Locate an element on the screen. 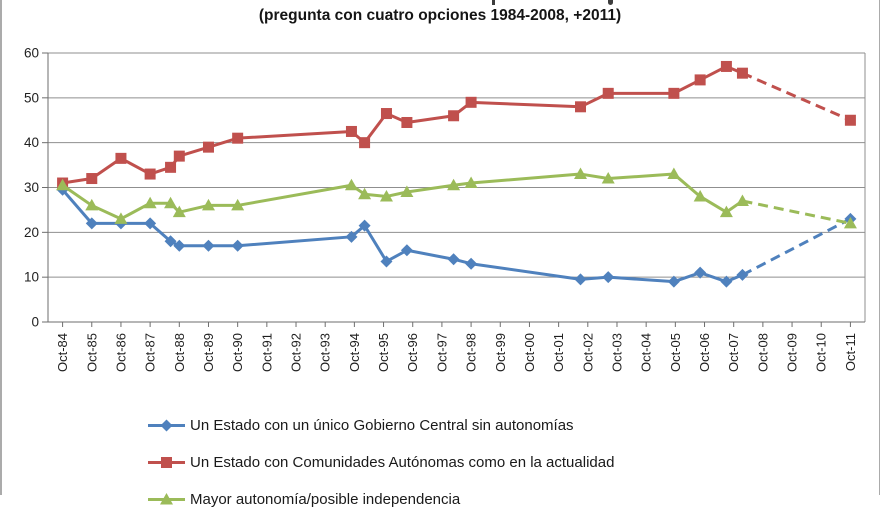 This screenshot has width=880, height=518. x-tick-label: Oct-08 is located at coordinates (762, 352).